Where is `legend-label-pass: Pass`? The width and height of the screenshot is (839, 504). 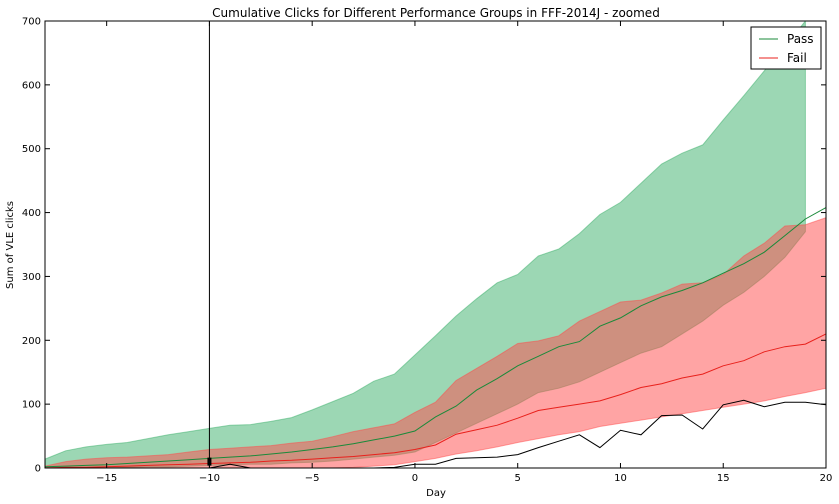 legend-label-pass: Pass is located at coordinates (800, 39).